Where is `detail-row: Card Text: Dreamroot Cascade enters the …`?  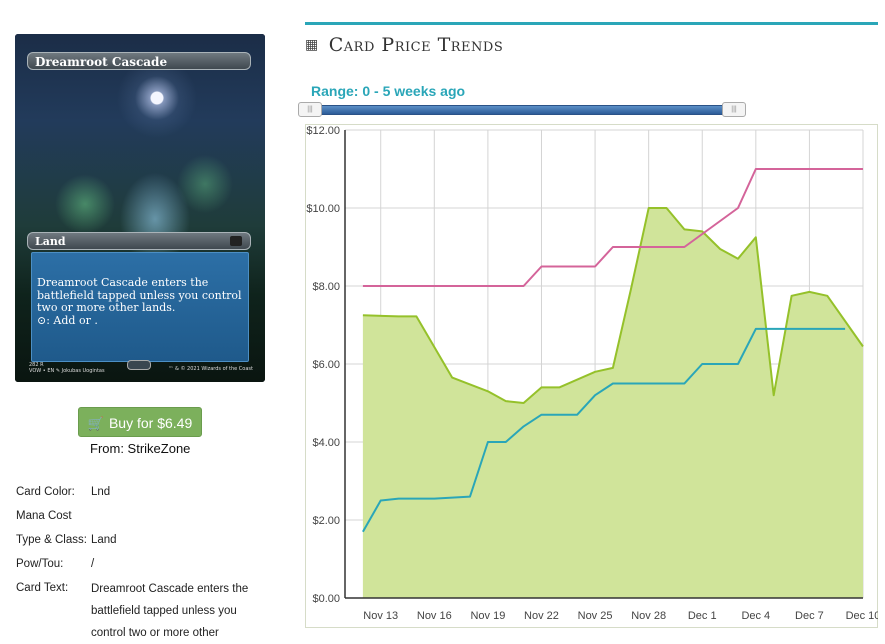 detail-row: Card Text: Dreamroot Cascade enters the … is located at coordinates (146, 610).